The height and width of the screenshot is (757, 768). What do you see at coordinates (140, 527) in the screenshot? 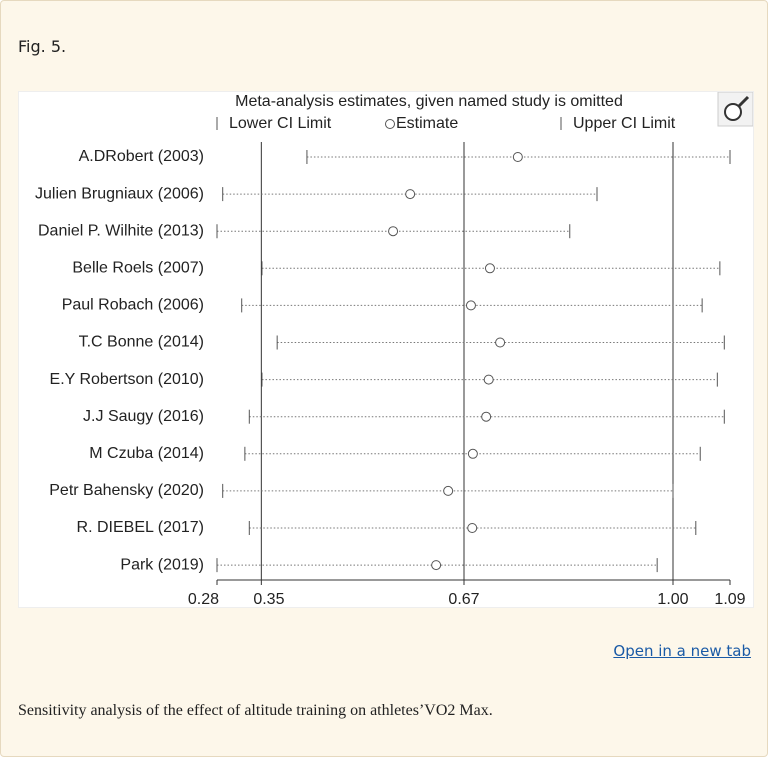
I see `category-label: R. DIEBEL (2017)` at bounding box center [140, 527].